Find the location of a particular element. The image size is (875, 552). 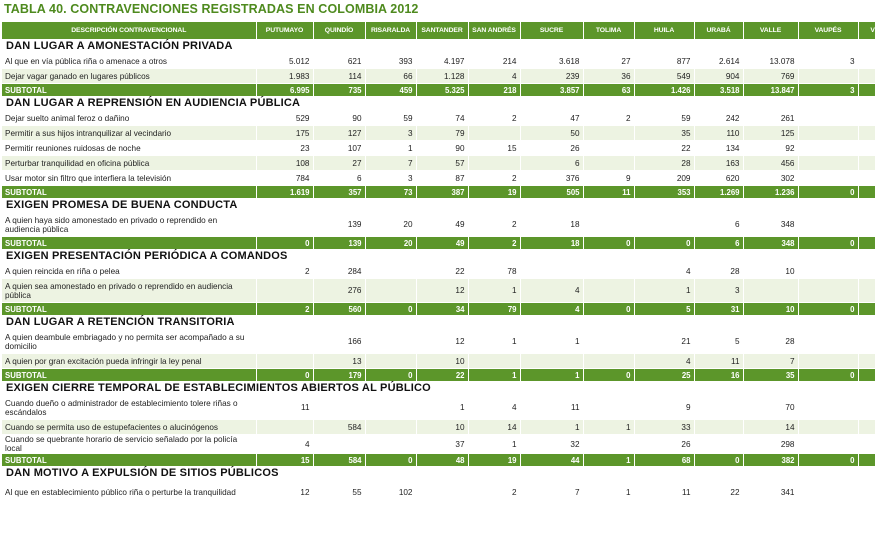

column-header-1: PUTUMAYO is located at coordinates (285, 30).